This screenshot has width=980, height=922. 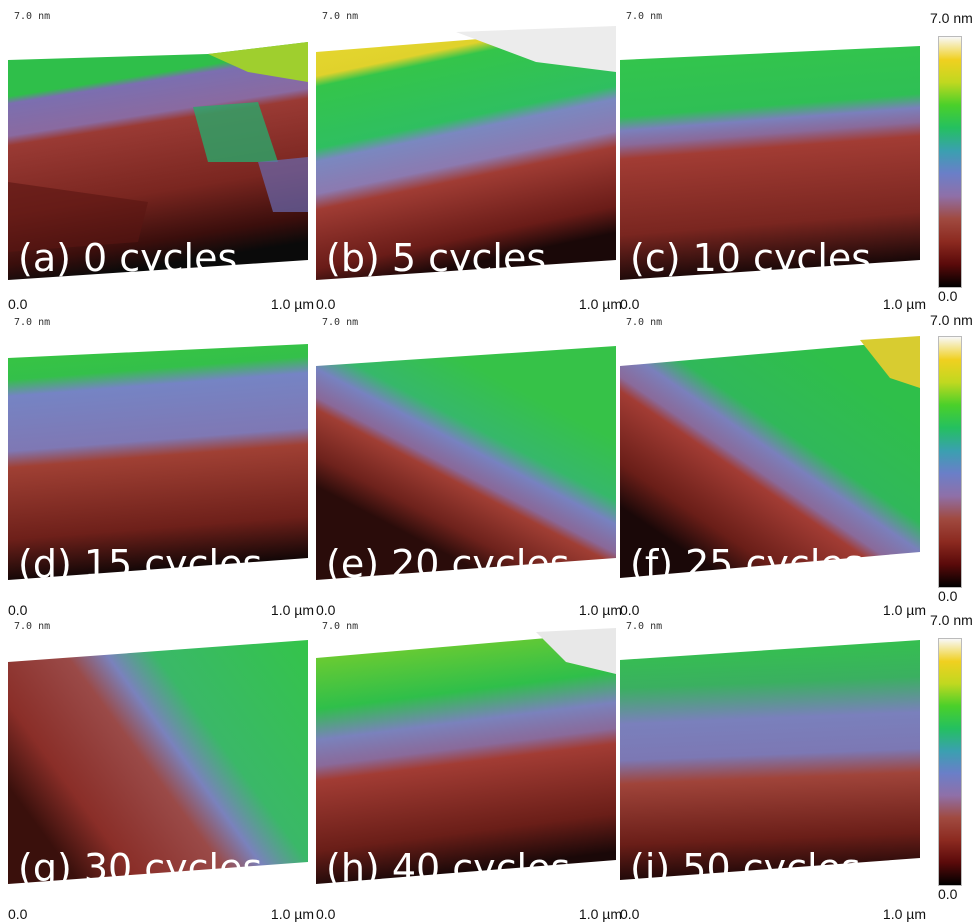 I want to click on afm-panel-g: 7.0 nm (g) 30 cycles 0.0 1.0 µm, so click(x=161, y=771).